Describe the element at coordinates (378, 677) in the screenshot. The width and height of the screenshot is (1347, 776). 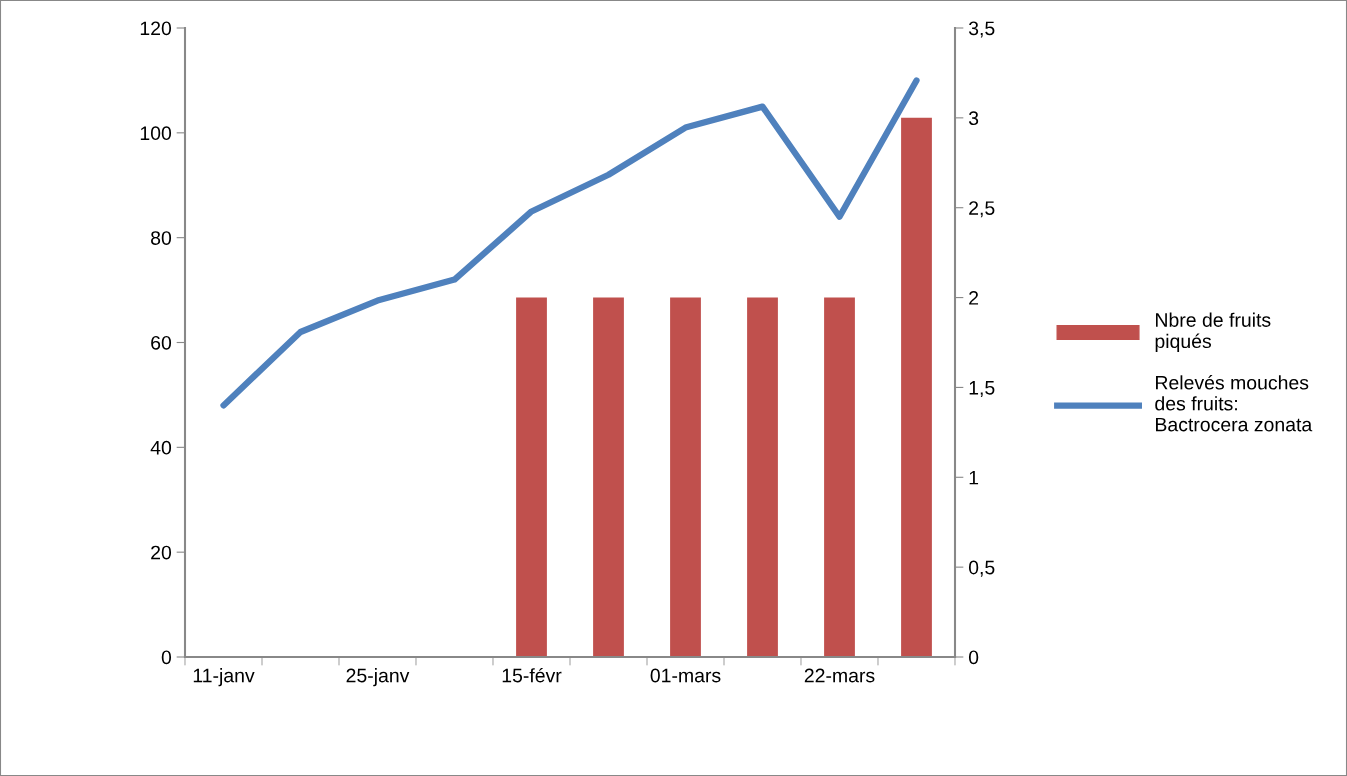
I see `x-tick-label: 25-janv` at that location.